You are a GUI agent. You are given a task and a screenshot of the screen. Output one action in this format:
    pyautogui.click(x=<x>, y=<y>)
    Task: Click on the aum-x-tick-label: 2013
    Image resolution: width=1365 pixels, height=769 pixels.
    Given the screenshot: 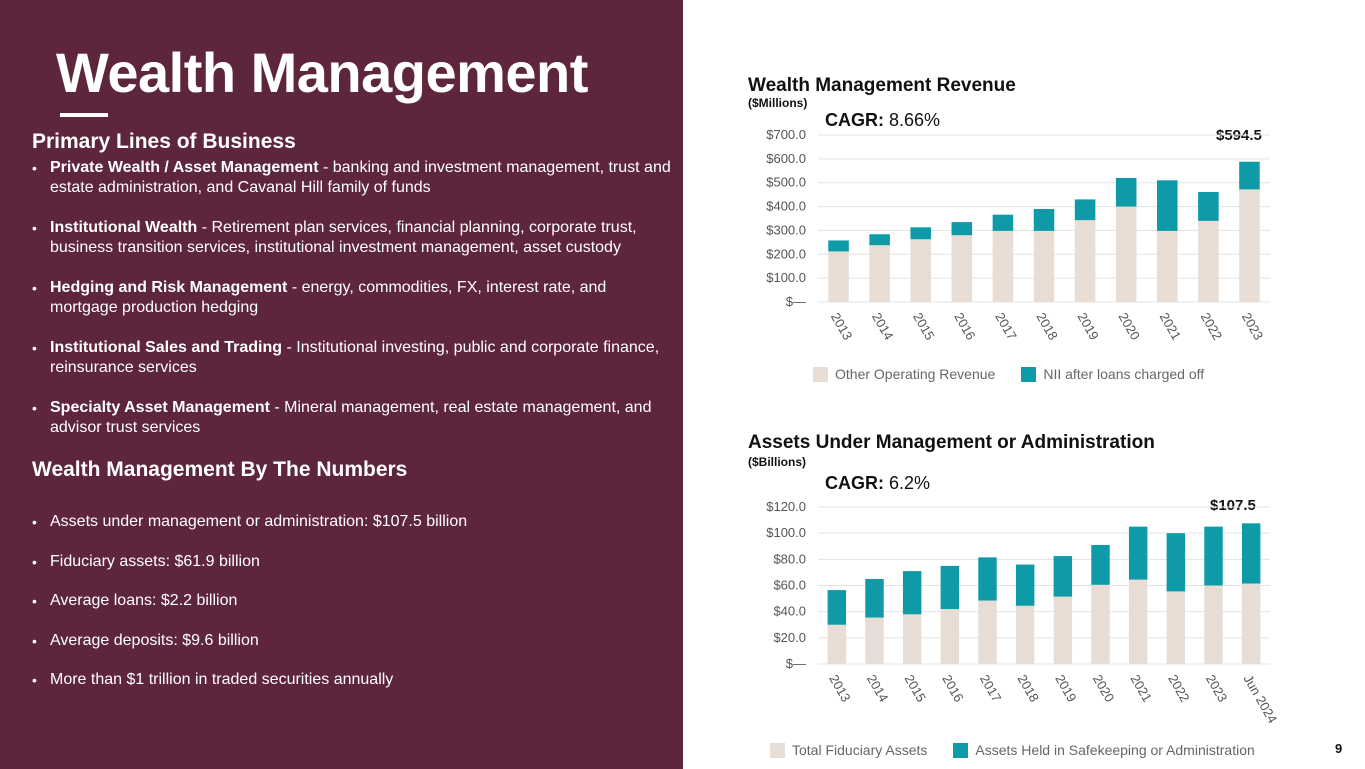 What is the action you would take?
    pyautogui.click(x=839, y=688)
    